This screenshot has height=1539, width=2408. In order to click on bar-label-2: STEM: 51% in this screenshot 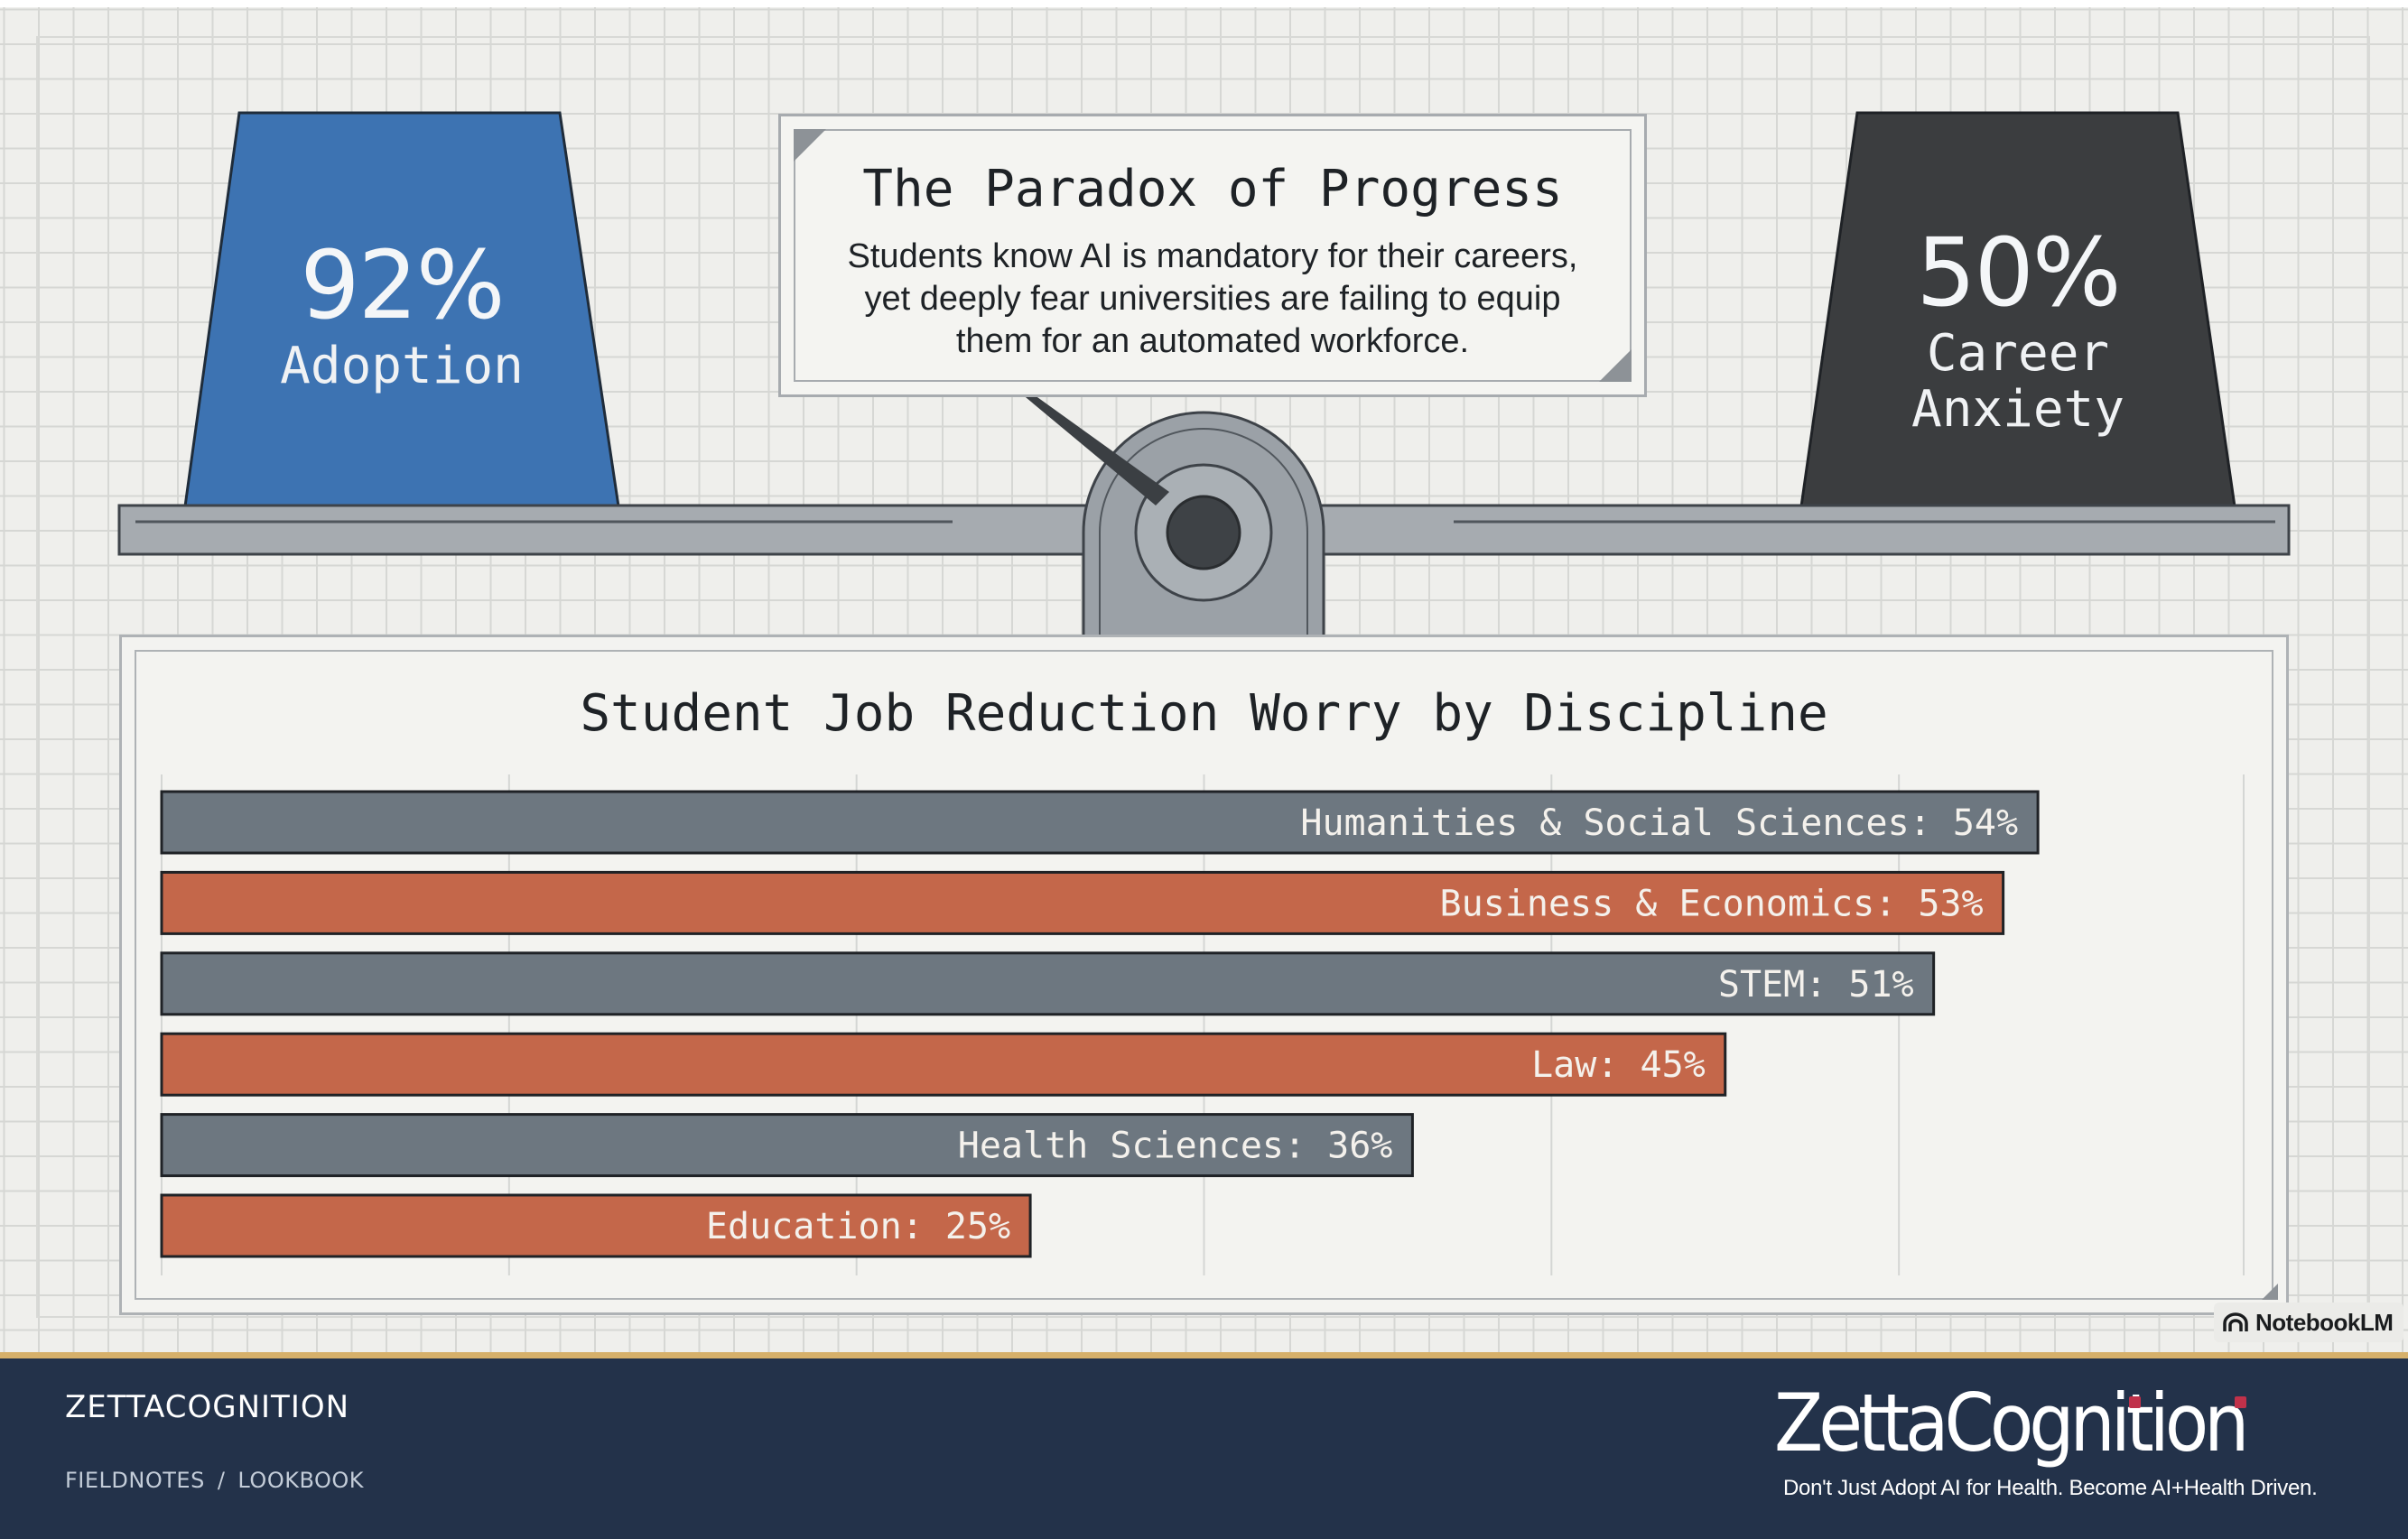, I will do `click(1816, 985)`.